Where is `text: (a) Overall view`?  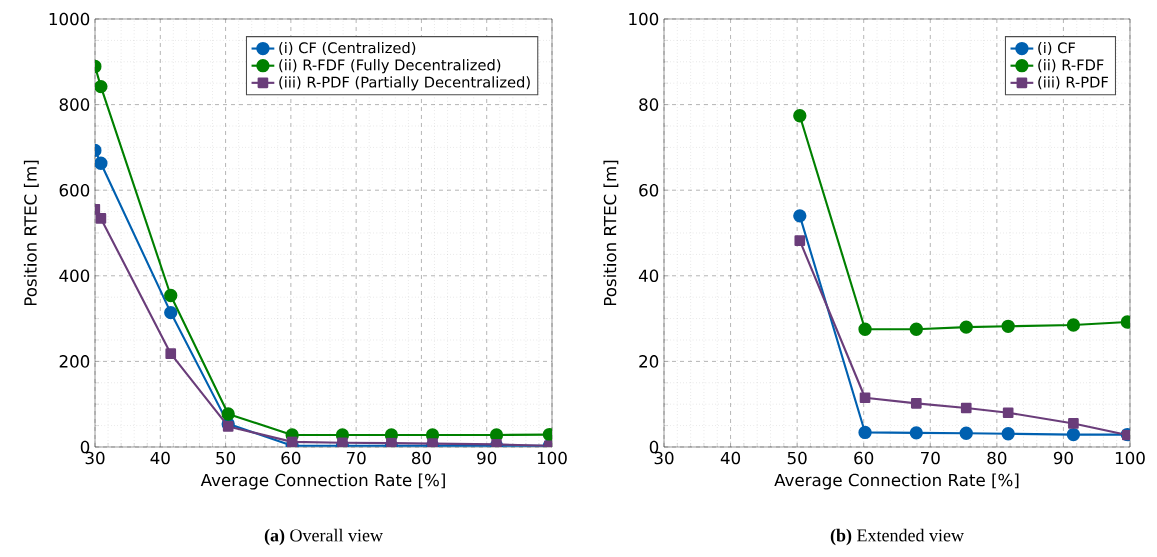
text: (a) Overall view is located at coordinates (323, 537).